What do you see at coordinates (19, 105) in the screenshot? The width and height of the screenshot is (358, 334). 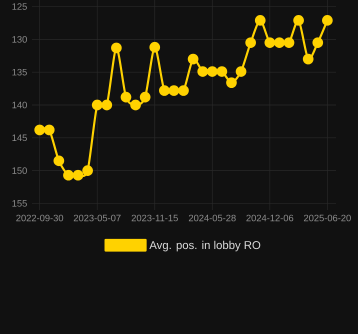 I see `y-tick-label: 140` at bounding box center [19, 105].